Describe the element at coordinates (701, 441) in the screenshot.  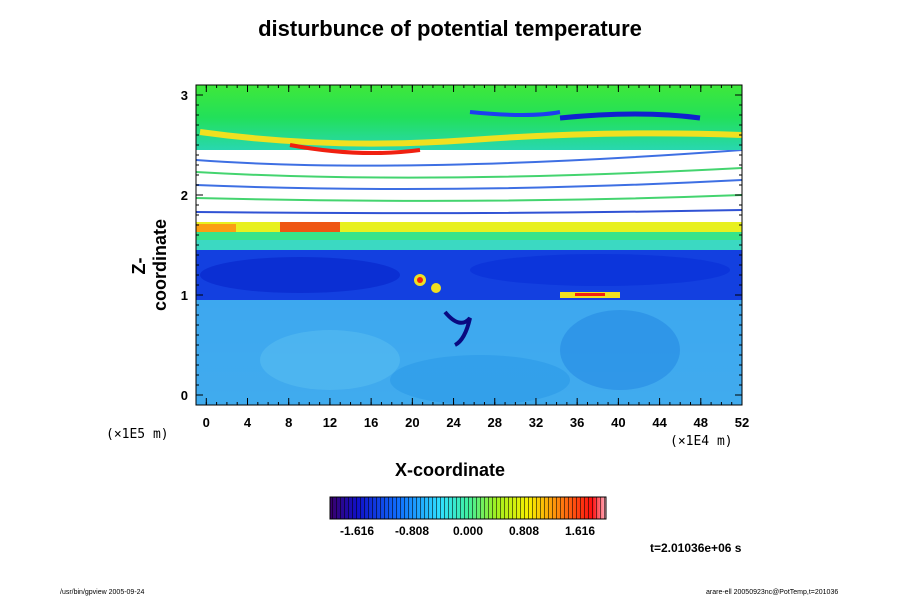
I see `x-axis-scale: (×1E4 m)` at that location.